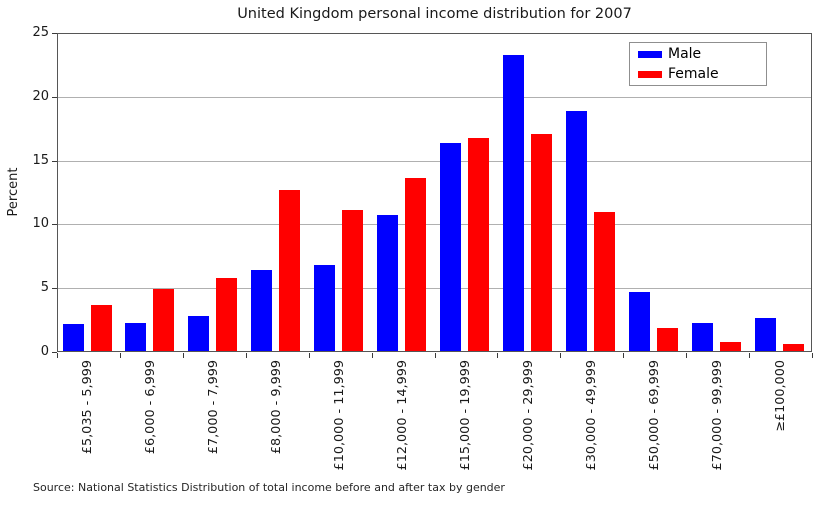 Image resolution: width=819 pixels, height=512 pixels. What do you see at coordinates (650, 74) in the screenshot?
I see `legend-swatch-female` at bounding box center [650, 74].